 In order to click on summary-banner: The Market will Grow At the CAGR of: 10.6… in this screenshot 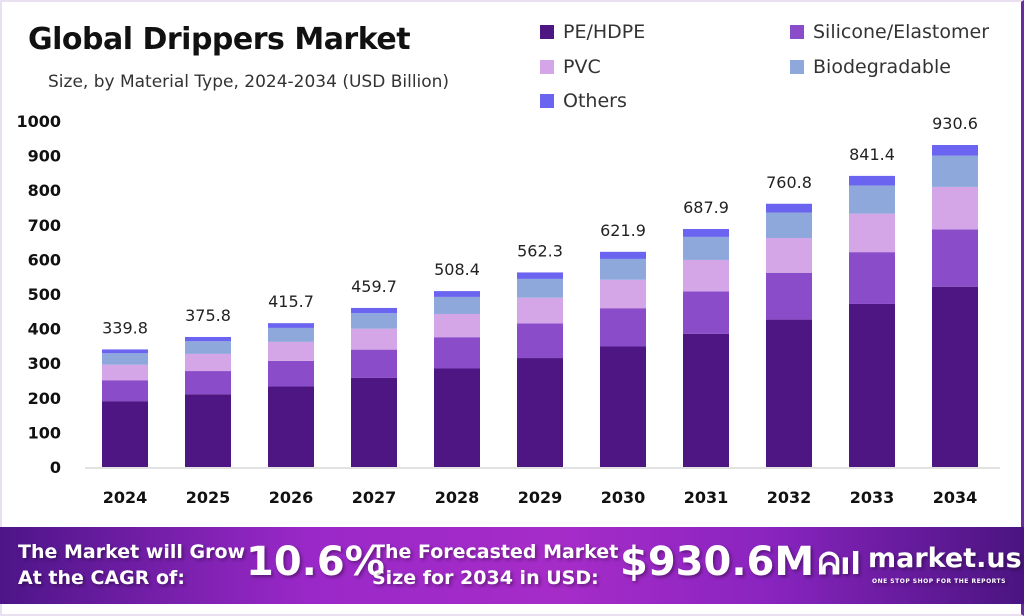, I will do `click(512, 565)`.